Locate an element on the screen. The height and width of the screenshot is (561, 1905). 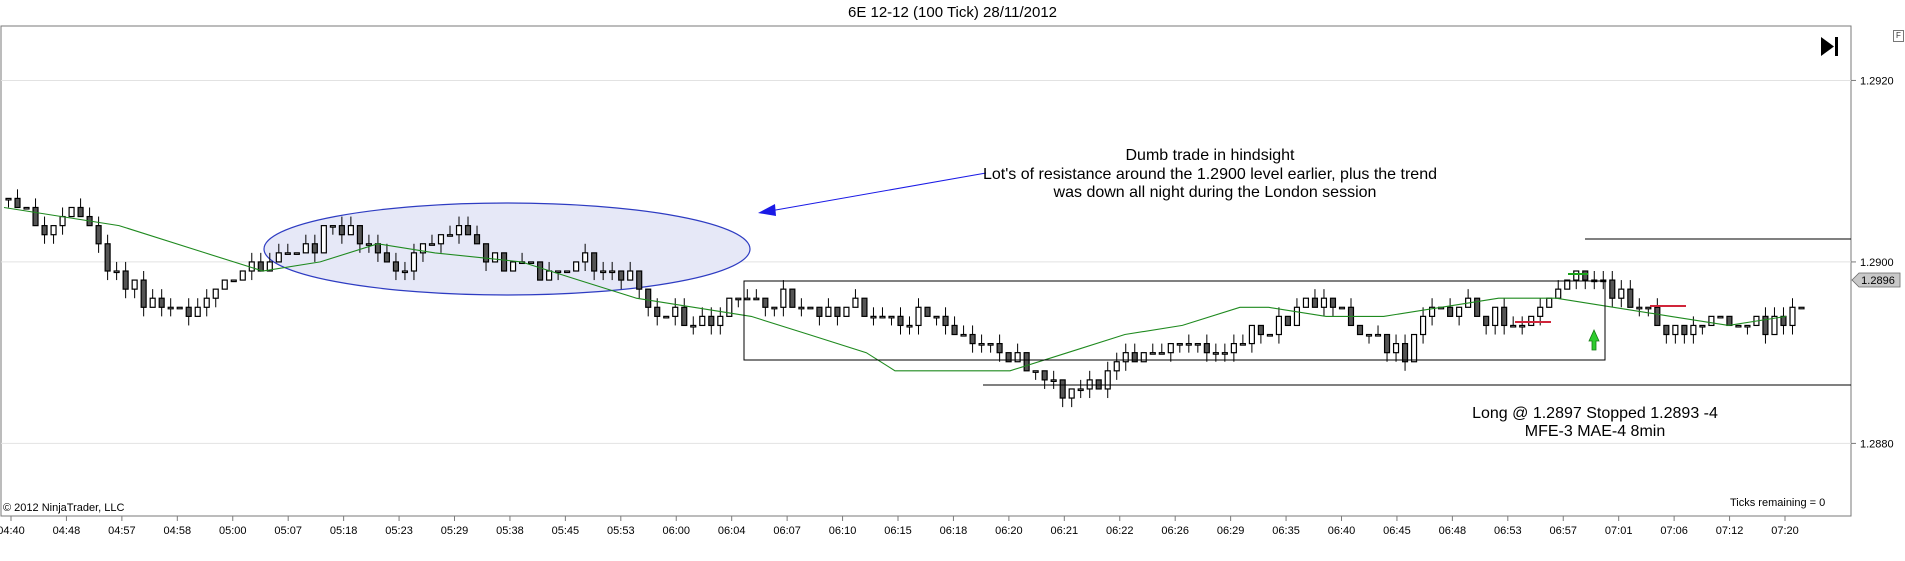
x-tick-label: 06:04 is located at coordinates (732, 531).